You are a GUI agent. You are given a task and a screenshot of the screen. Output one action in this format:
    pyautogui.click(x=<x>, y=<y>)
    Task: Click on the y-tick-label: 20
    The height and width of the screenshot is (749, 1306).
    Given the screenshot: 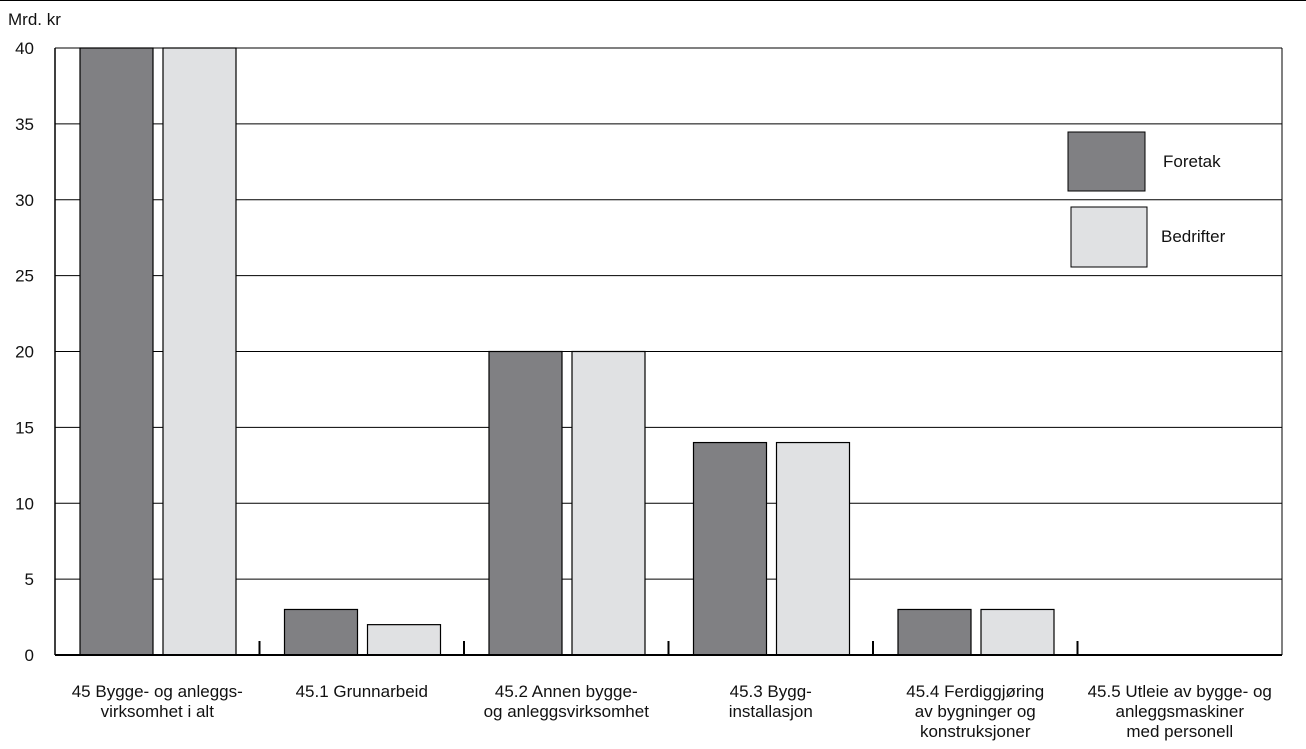 What is the action you would take?
    pyautogui.click(x=24, y=352)
    